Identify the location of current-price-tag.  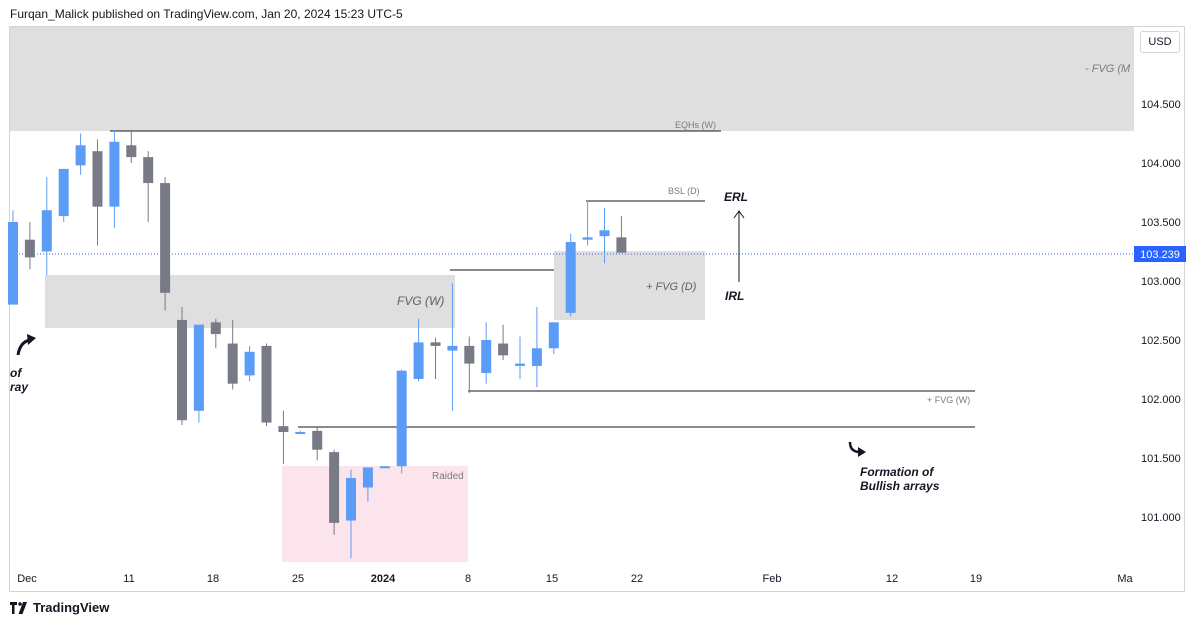
(1160, 254).